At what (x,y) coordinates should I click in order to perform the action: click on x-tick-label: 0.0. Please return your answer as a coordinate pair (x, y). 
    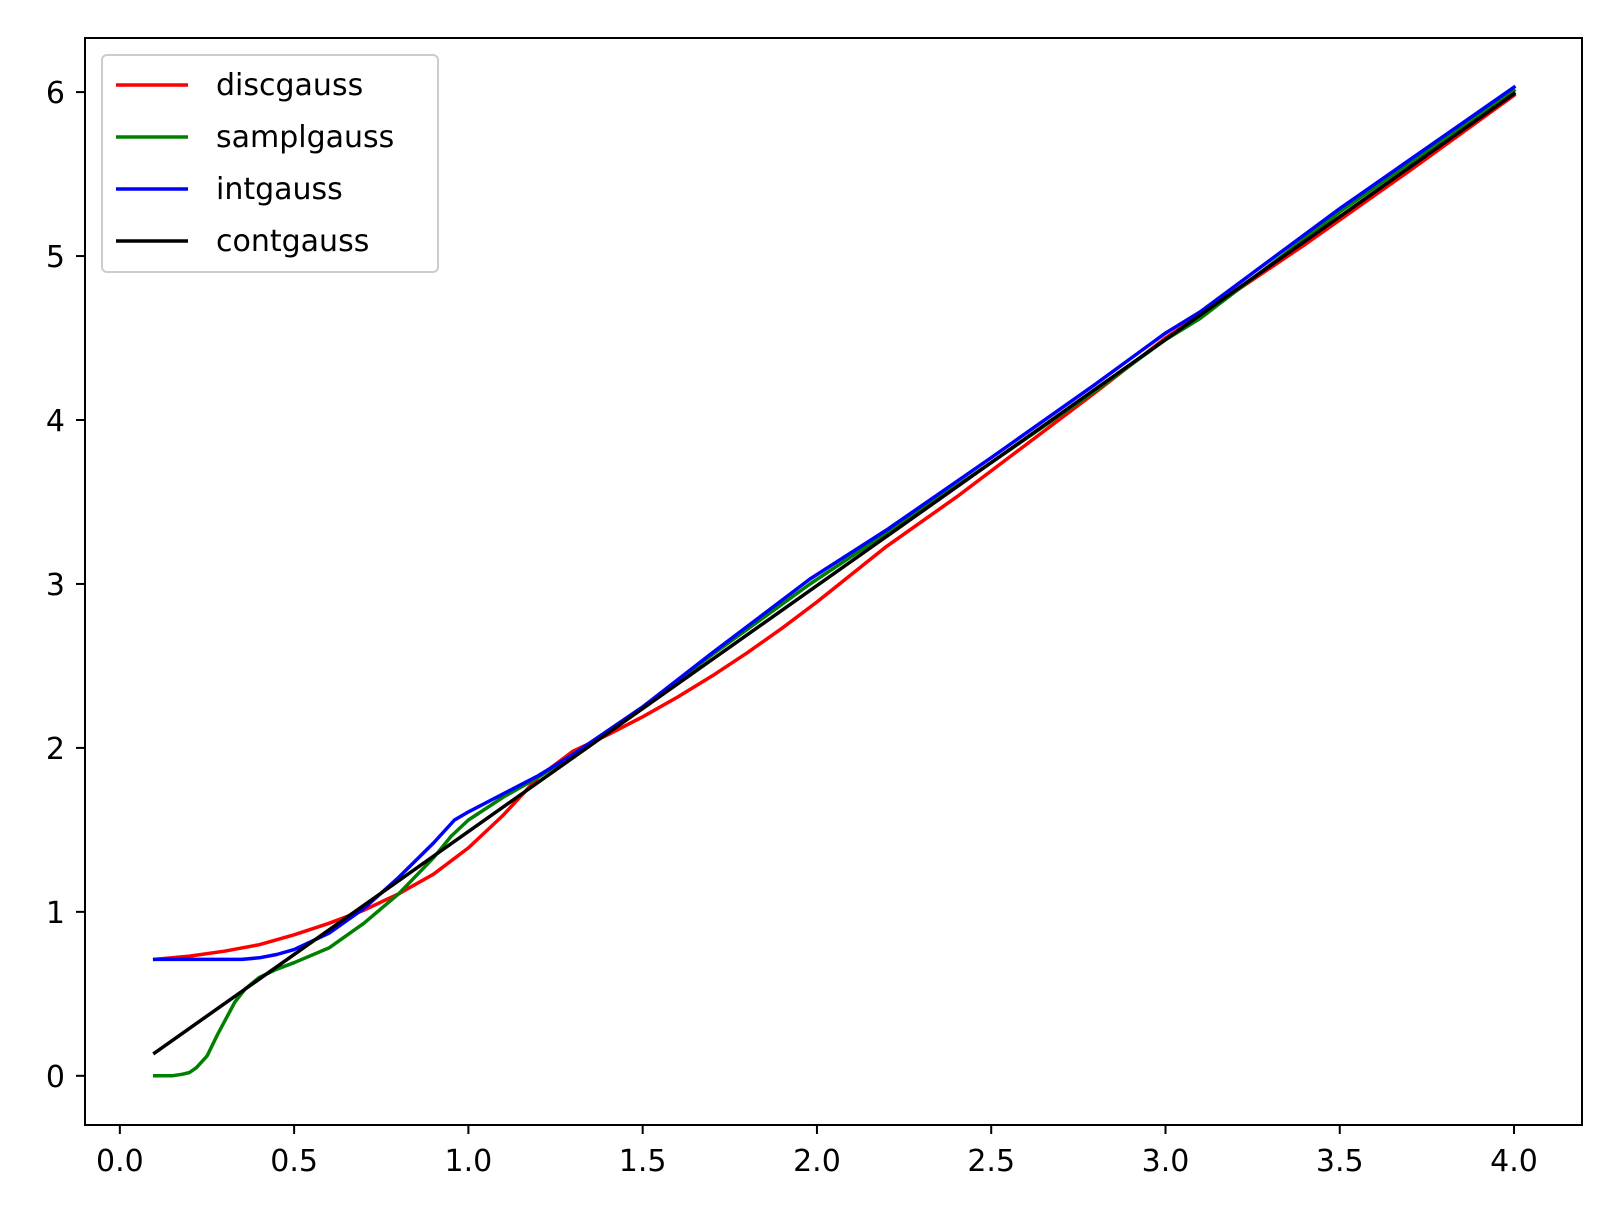
    Looking at the image, I should click on (120, 1161).